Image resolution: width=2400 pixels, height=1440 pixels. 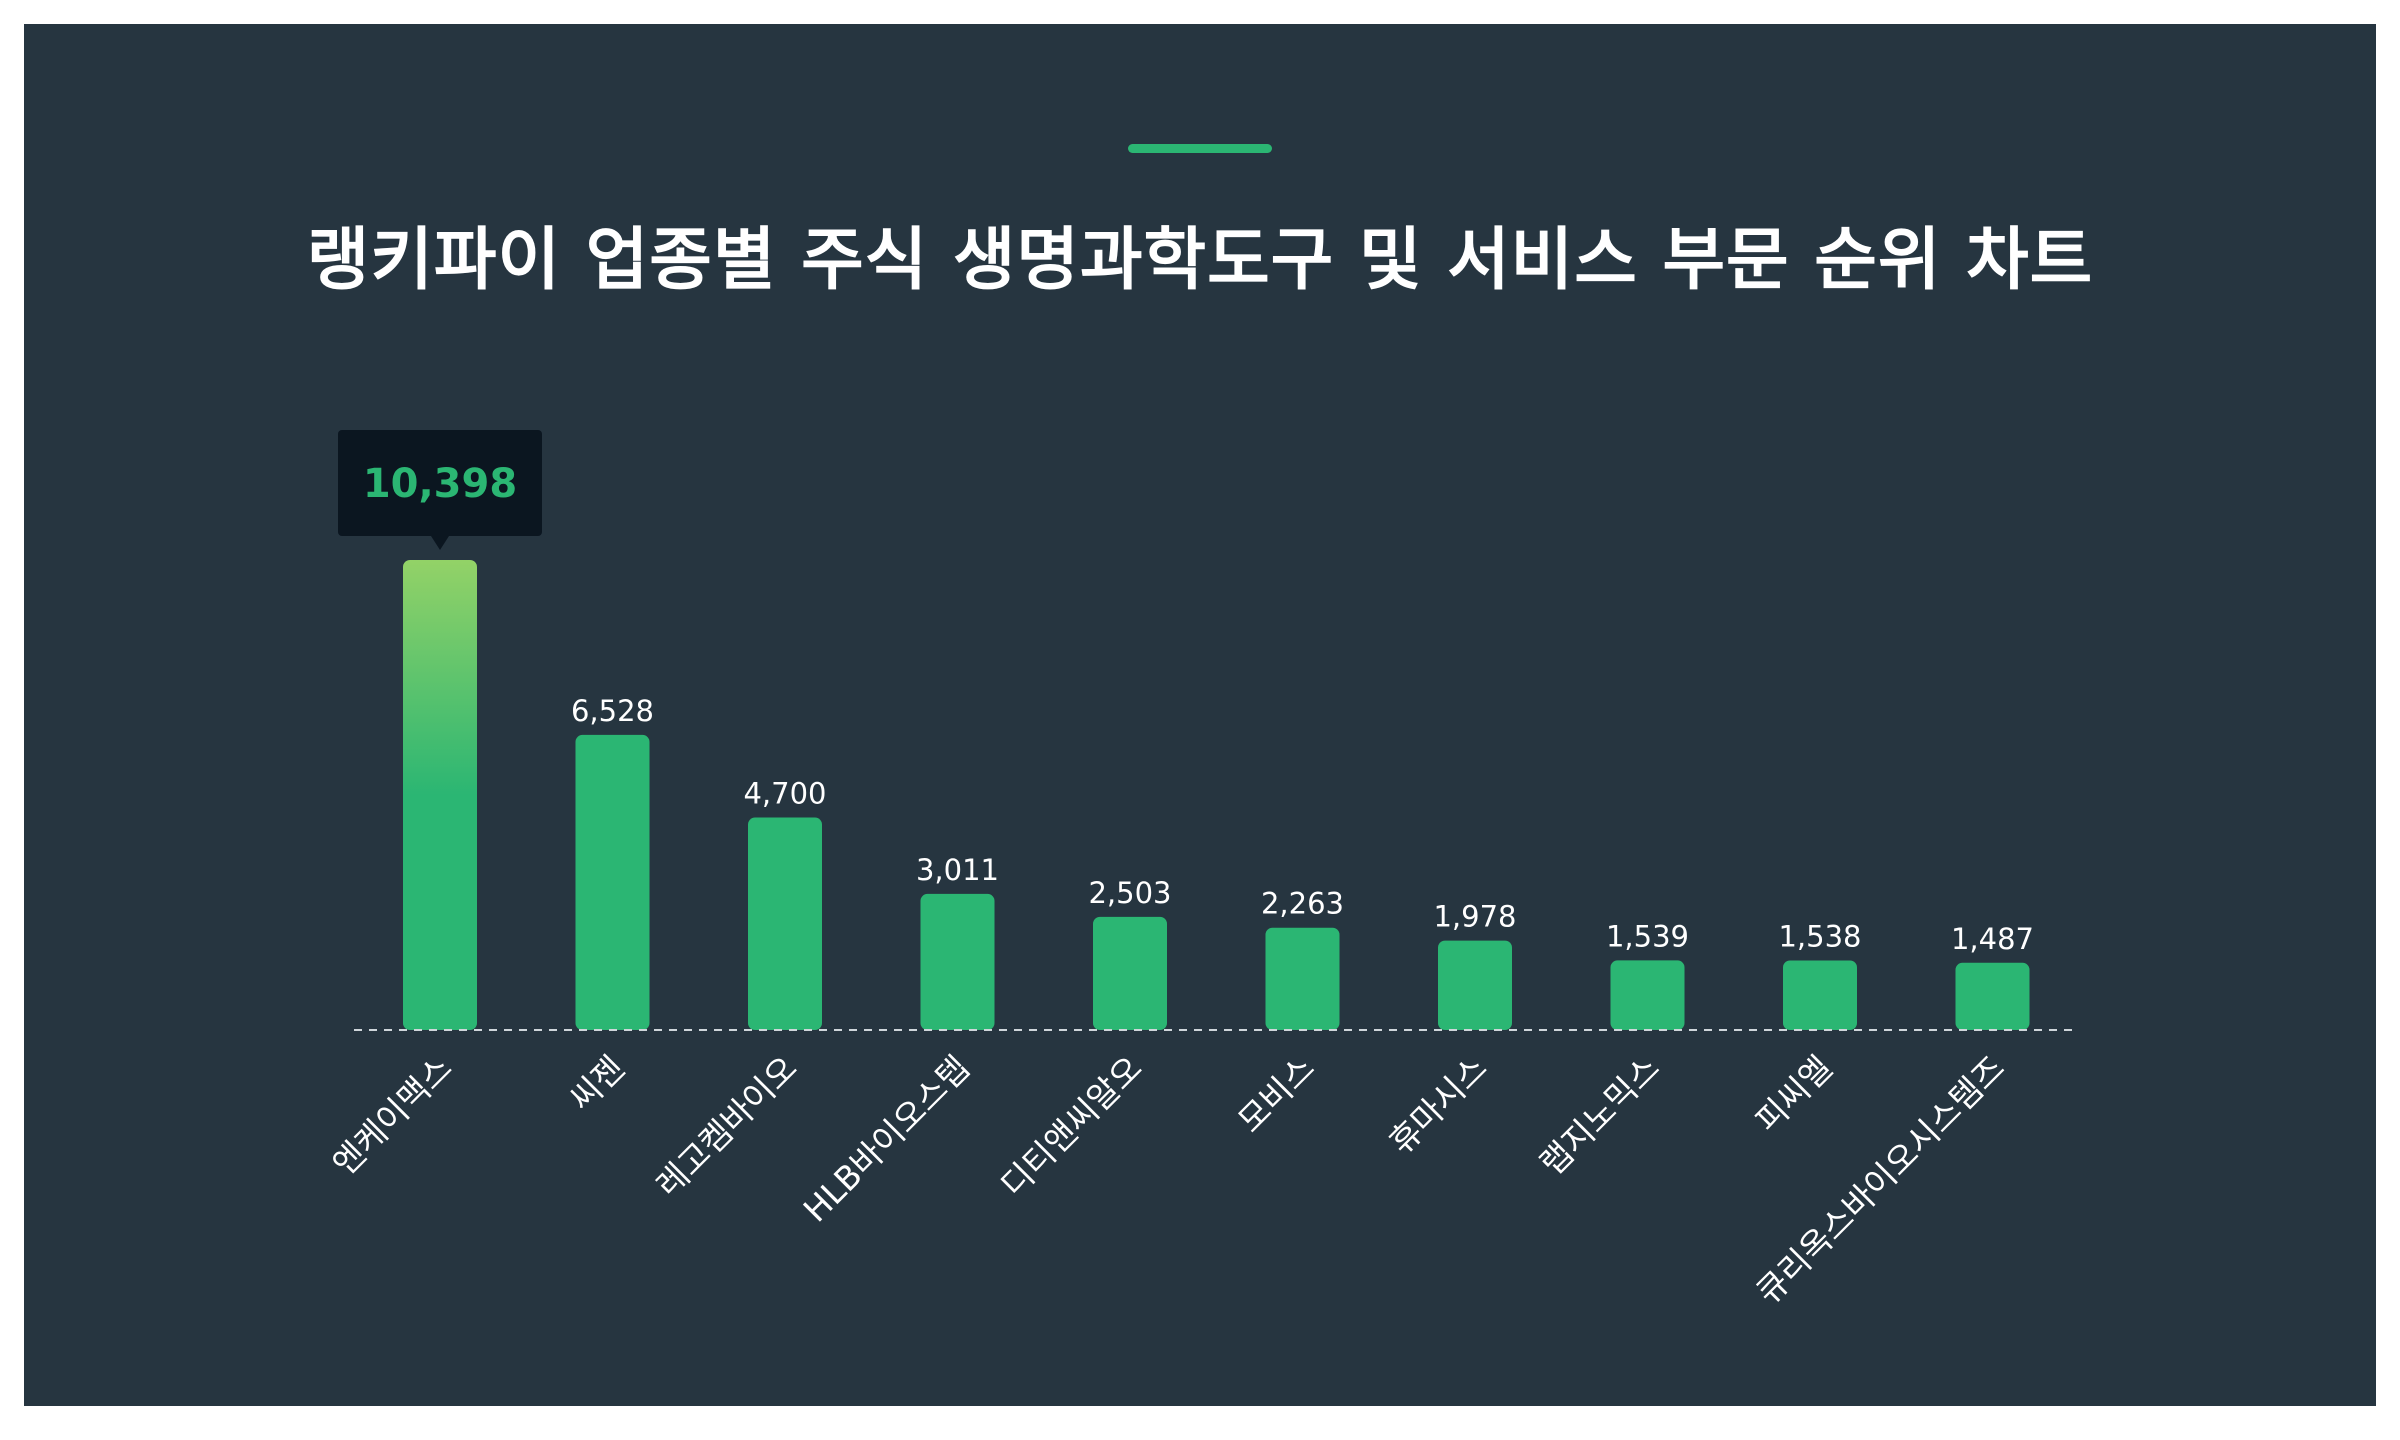 I want to click on tooltip-pointer, so click(x=440, y=543).